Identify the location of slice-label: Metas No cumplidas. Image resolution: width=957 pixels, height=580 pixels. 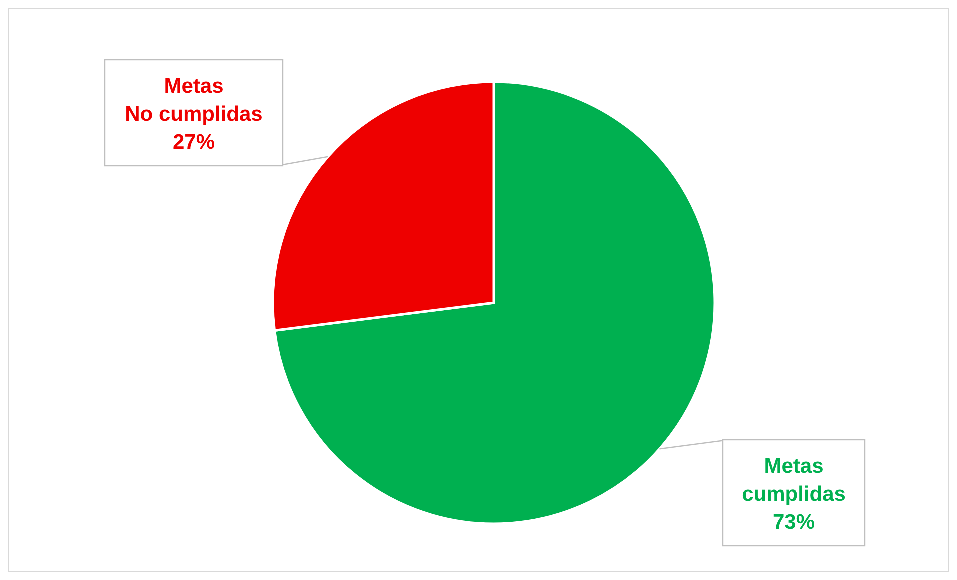
(194, 100).